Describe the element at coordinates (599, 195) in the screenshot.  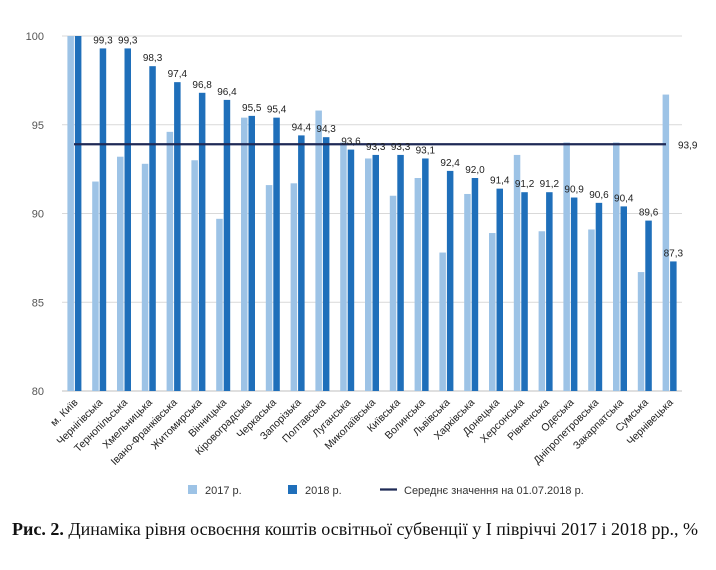
I see `data-label-2018: 90,6` at that location.